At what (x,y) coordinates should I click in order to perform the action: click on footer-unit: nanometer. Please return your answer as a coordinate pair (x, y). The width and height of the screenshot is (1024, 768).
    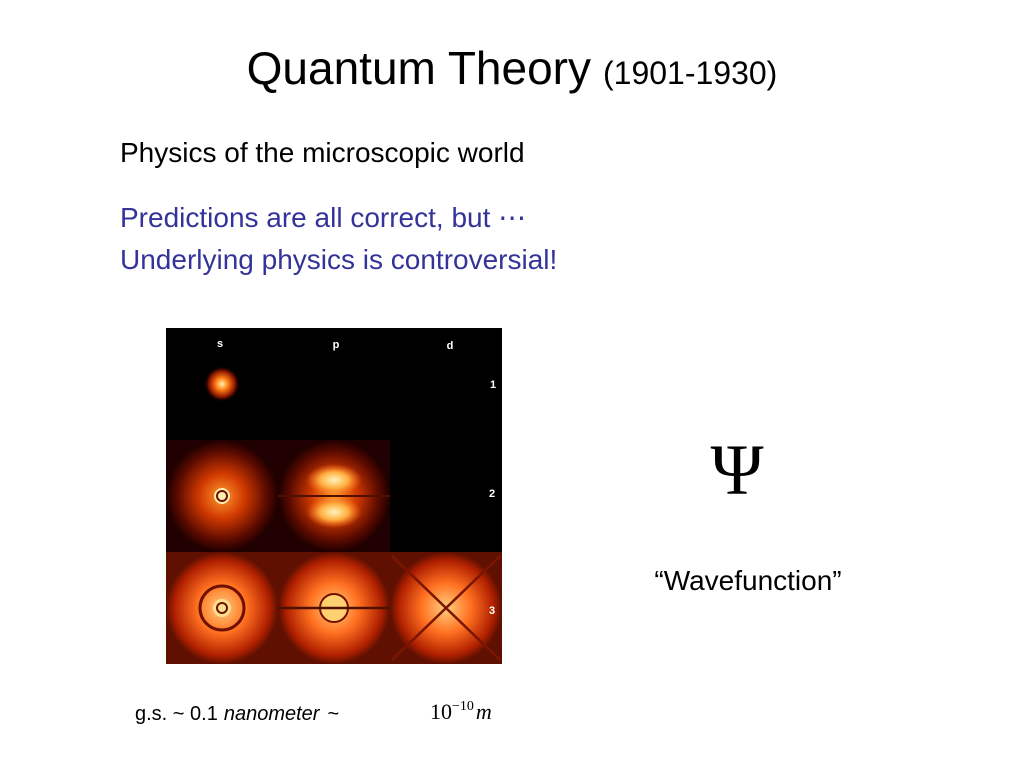
    Looking at the image, I should click on (272, 714).